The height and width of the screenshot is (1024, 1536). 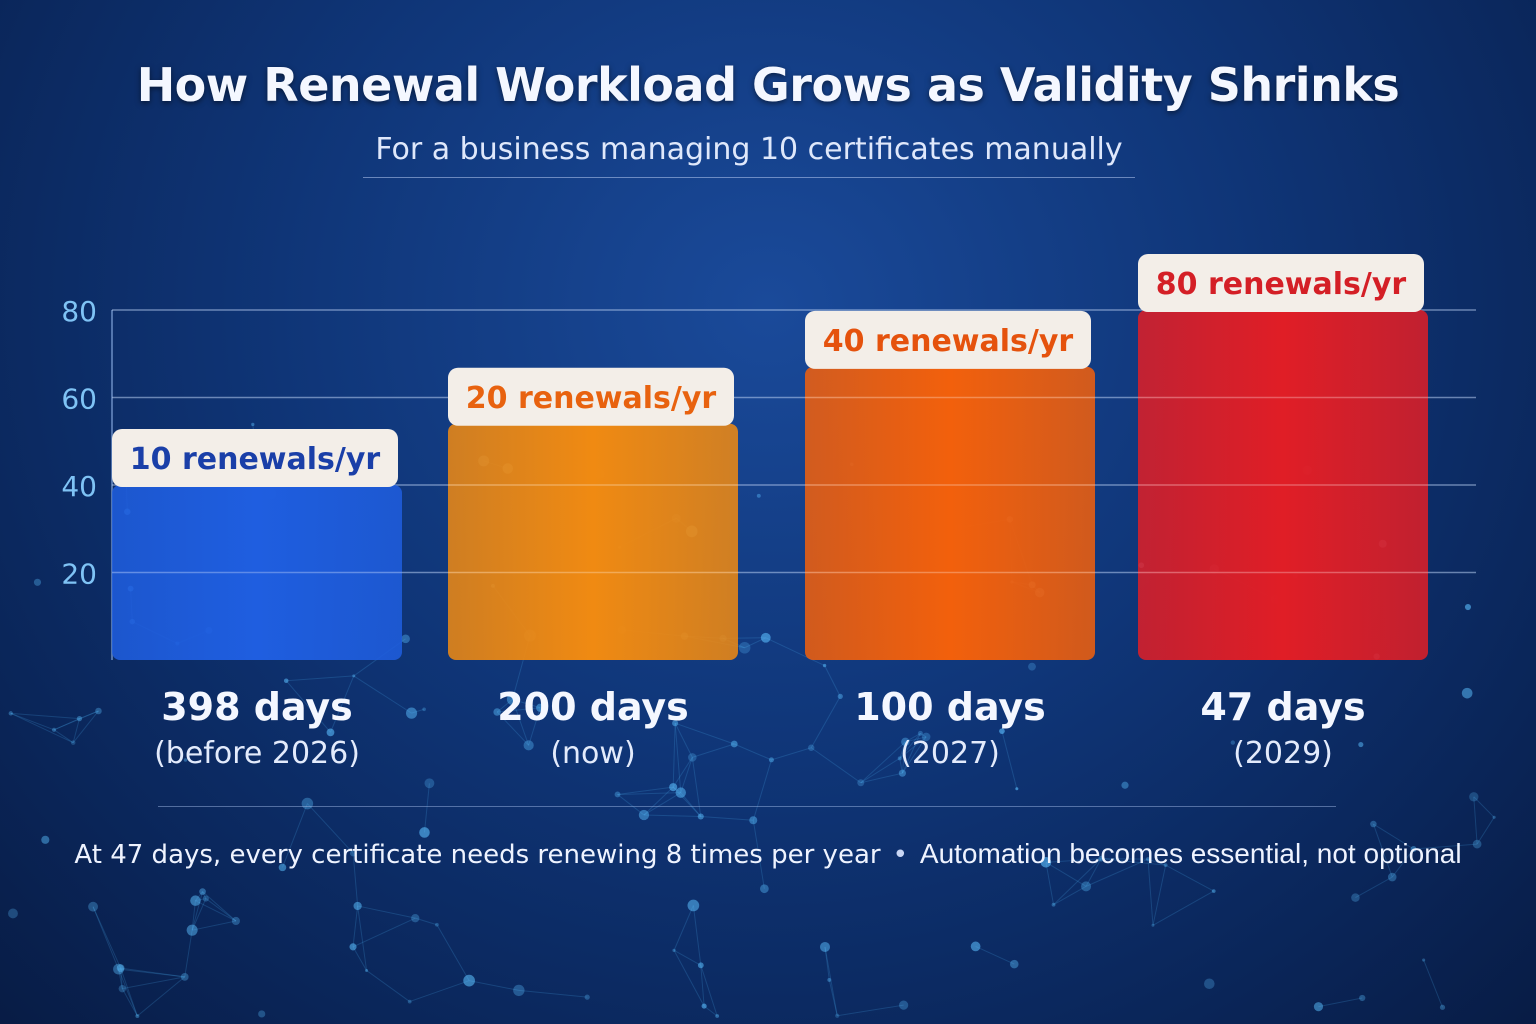 What do you see at coordinates (1282, 707) in the screenshot?
I see `x-tick-label: 47 days` at bounding box center [1282, 707].